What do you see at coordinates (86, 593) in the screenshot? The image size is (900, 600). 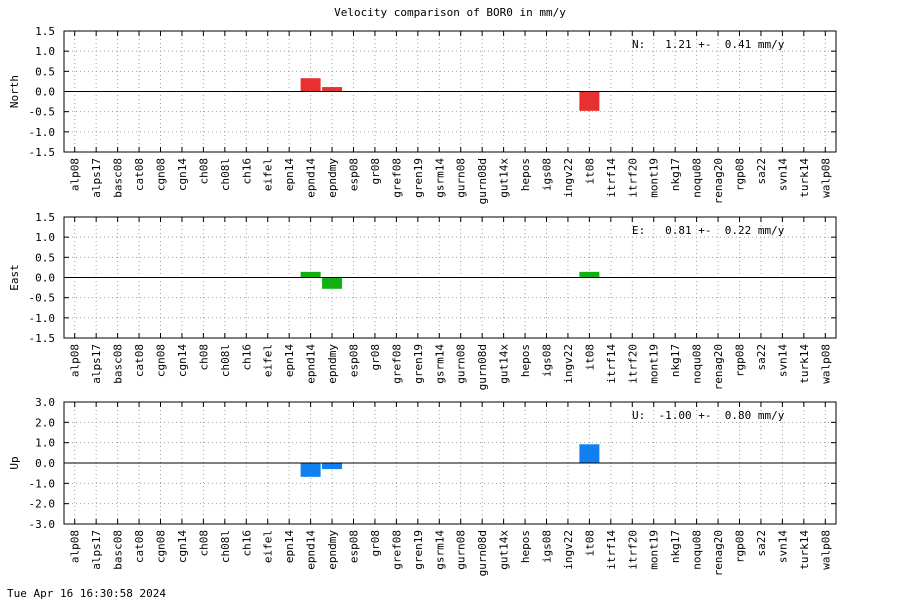 I see `timestamp-footer: Tue Apr 16 16:30:58 2024` at bounding box center [86, 593].